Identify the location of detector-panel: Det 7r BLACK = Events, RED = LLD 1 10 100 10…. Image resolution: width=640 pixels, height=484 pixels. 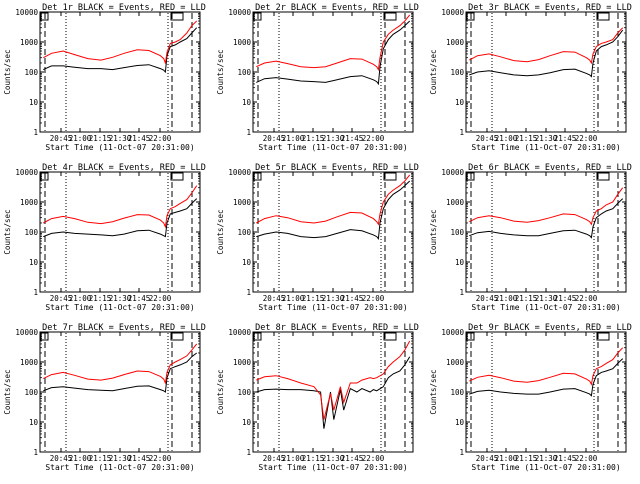
(104, 397).